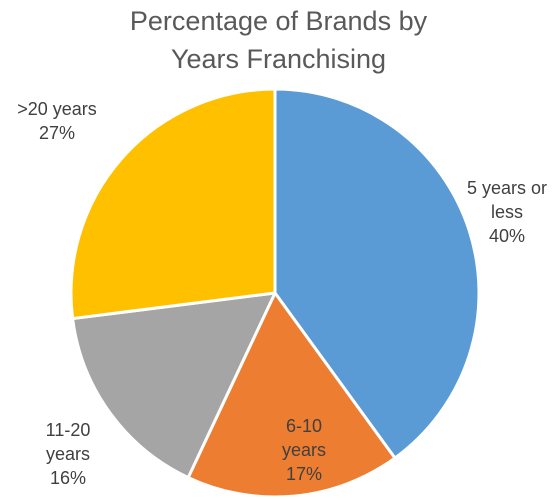 This screenshot has width=557, height=502. Describe the element at coordinates (57, 121) in the screenshot. I see `slice-label-over-20-years: >20 years 27%` at that location.